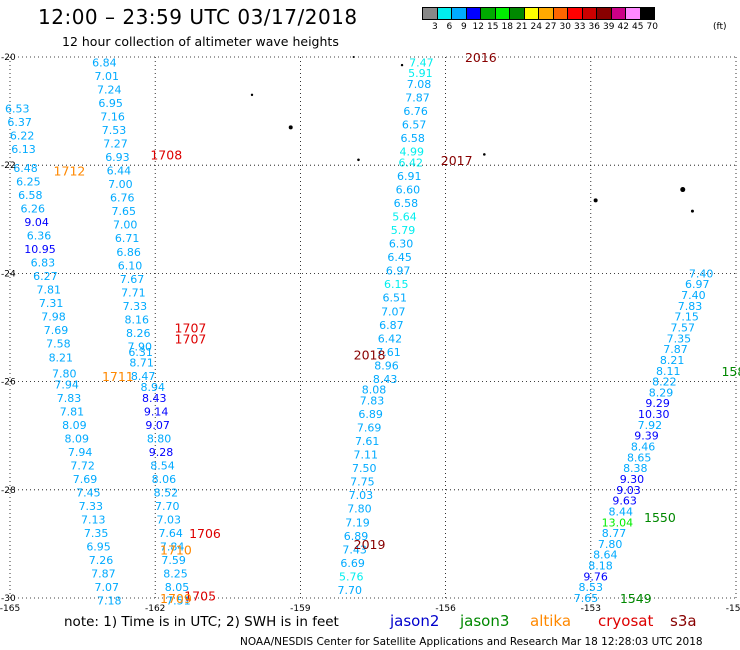  What do you see at coordinates (614, 533) in the screenshot?
I see `wave-height-value: 8.77` at bounding box center [614, 533].